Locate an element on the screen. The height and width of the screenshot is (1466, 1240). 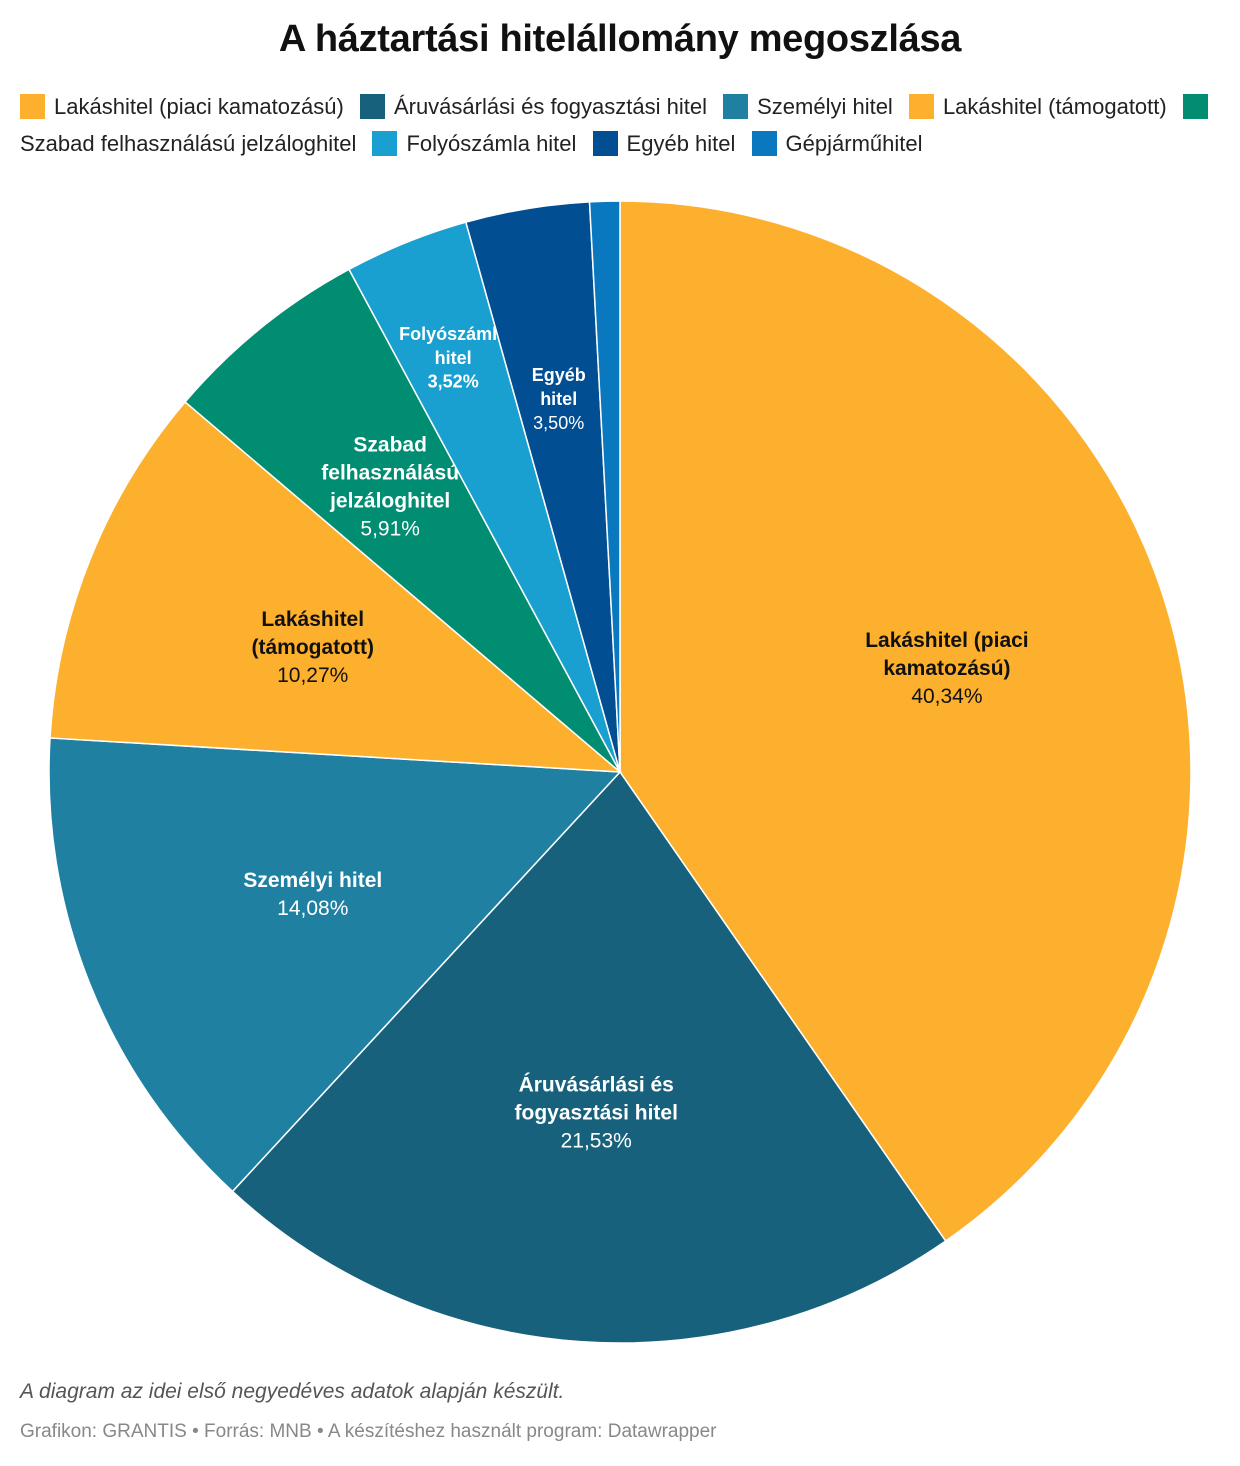
slice-label: (támogatott) is located at coordinates (312, 647).